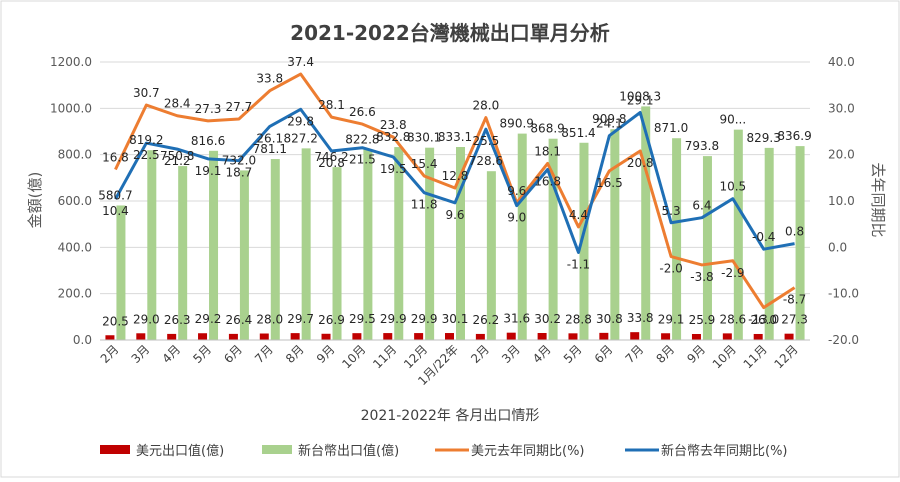  What do you see at coordinates (444, 451) in the screenshot?
I see `legend: 美元出口值(億) 新台幣出口值(億) 美元去年同期比(%) 新台幣去年同期比(%)` at bounding box center [444, 451].